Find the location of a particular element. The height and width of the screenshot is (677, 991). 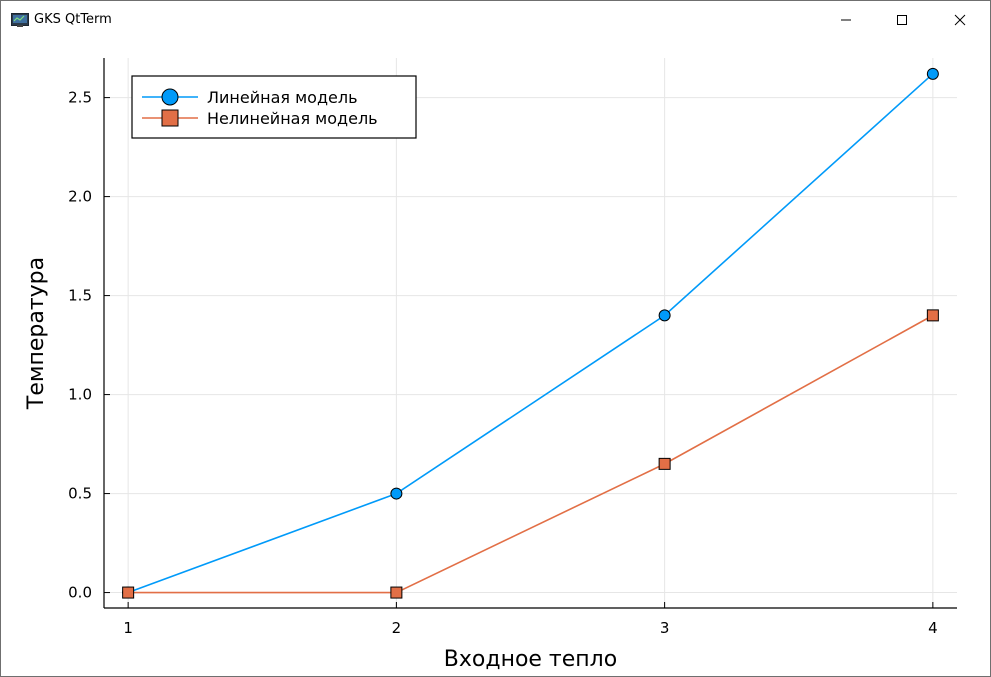

x-axis-label: Входное тепло is located at coordinates (530, 659).